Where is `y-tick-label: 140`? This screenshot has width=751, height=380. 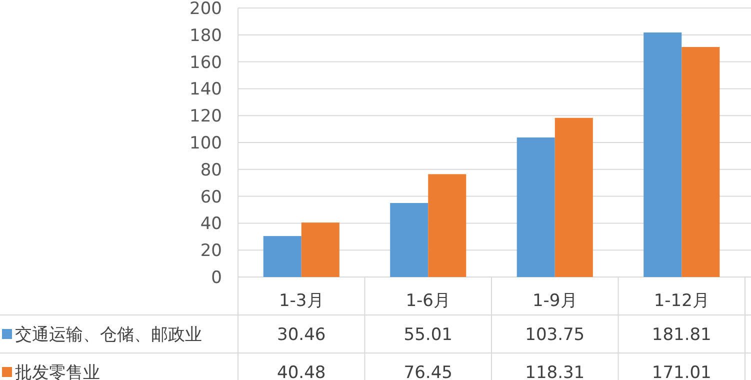 y-tick-label: 140 is located at coordinates (206, 90).